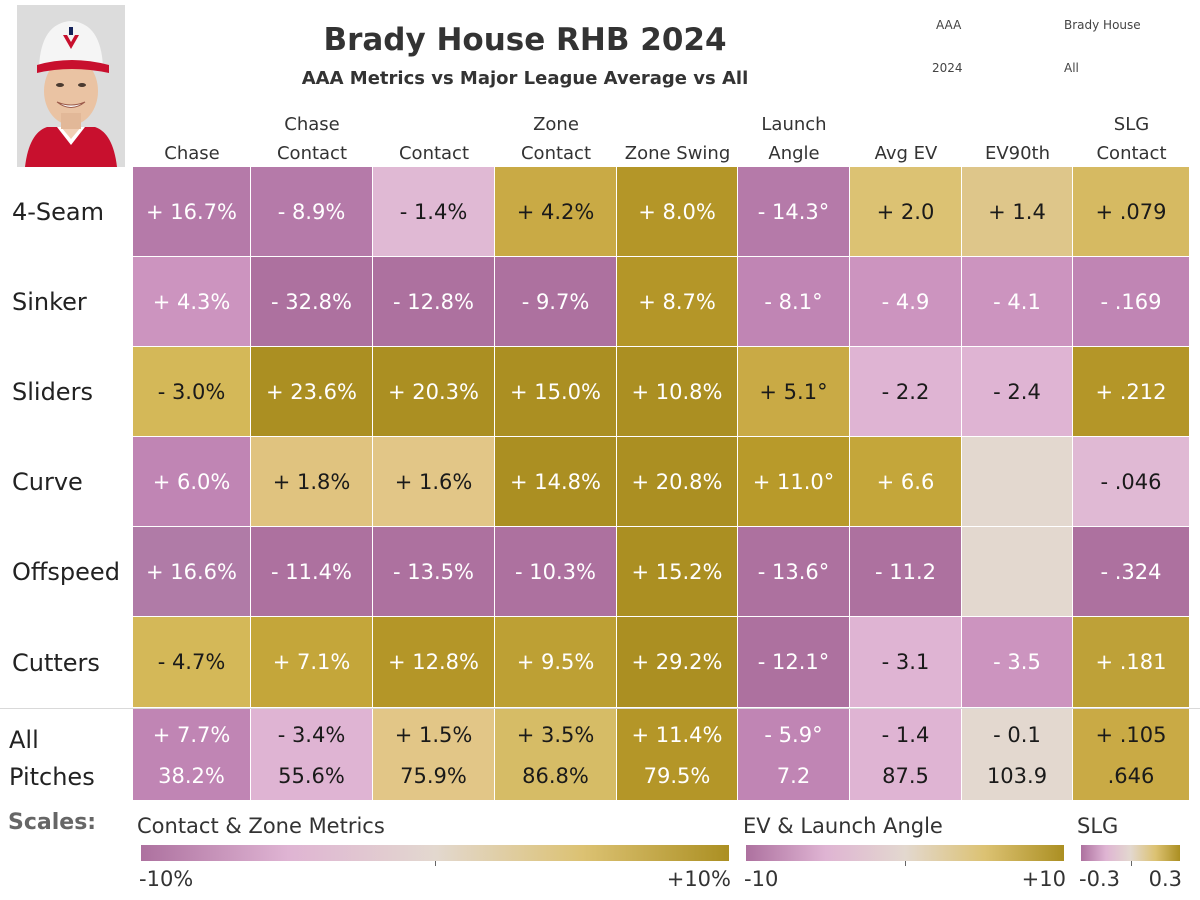  Describe the element at coordinates (906, 153) in the screenshot. I see `column-header-line: Avg EV` at that location.